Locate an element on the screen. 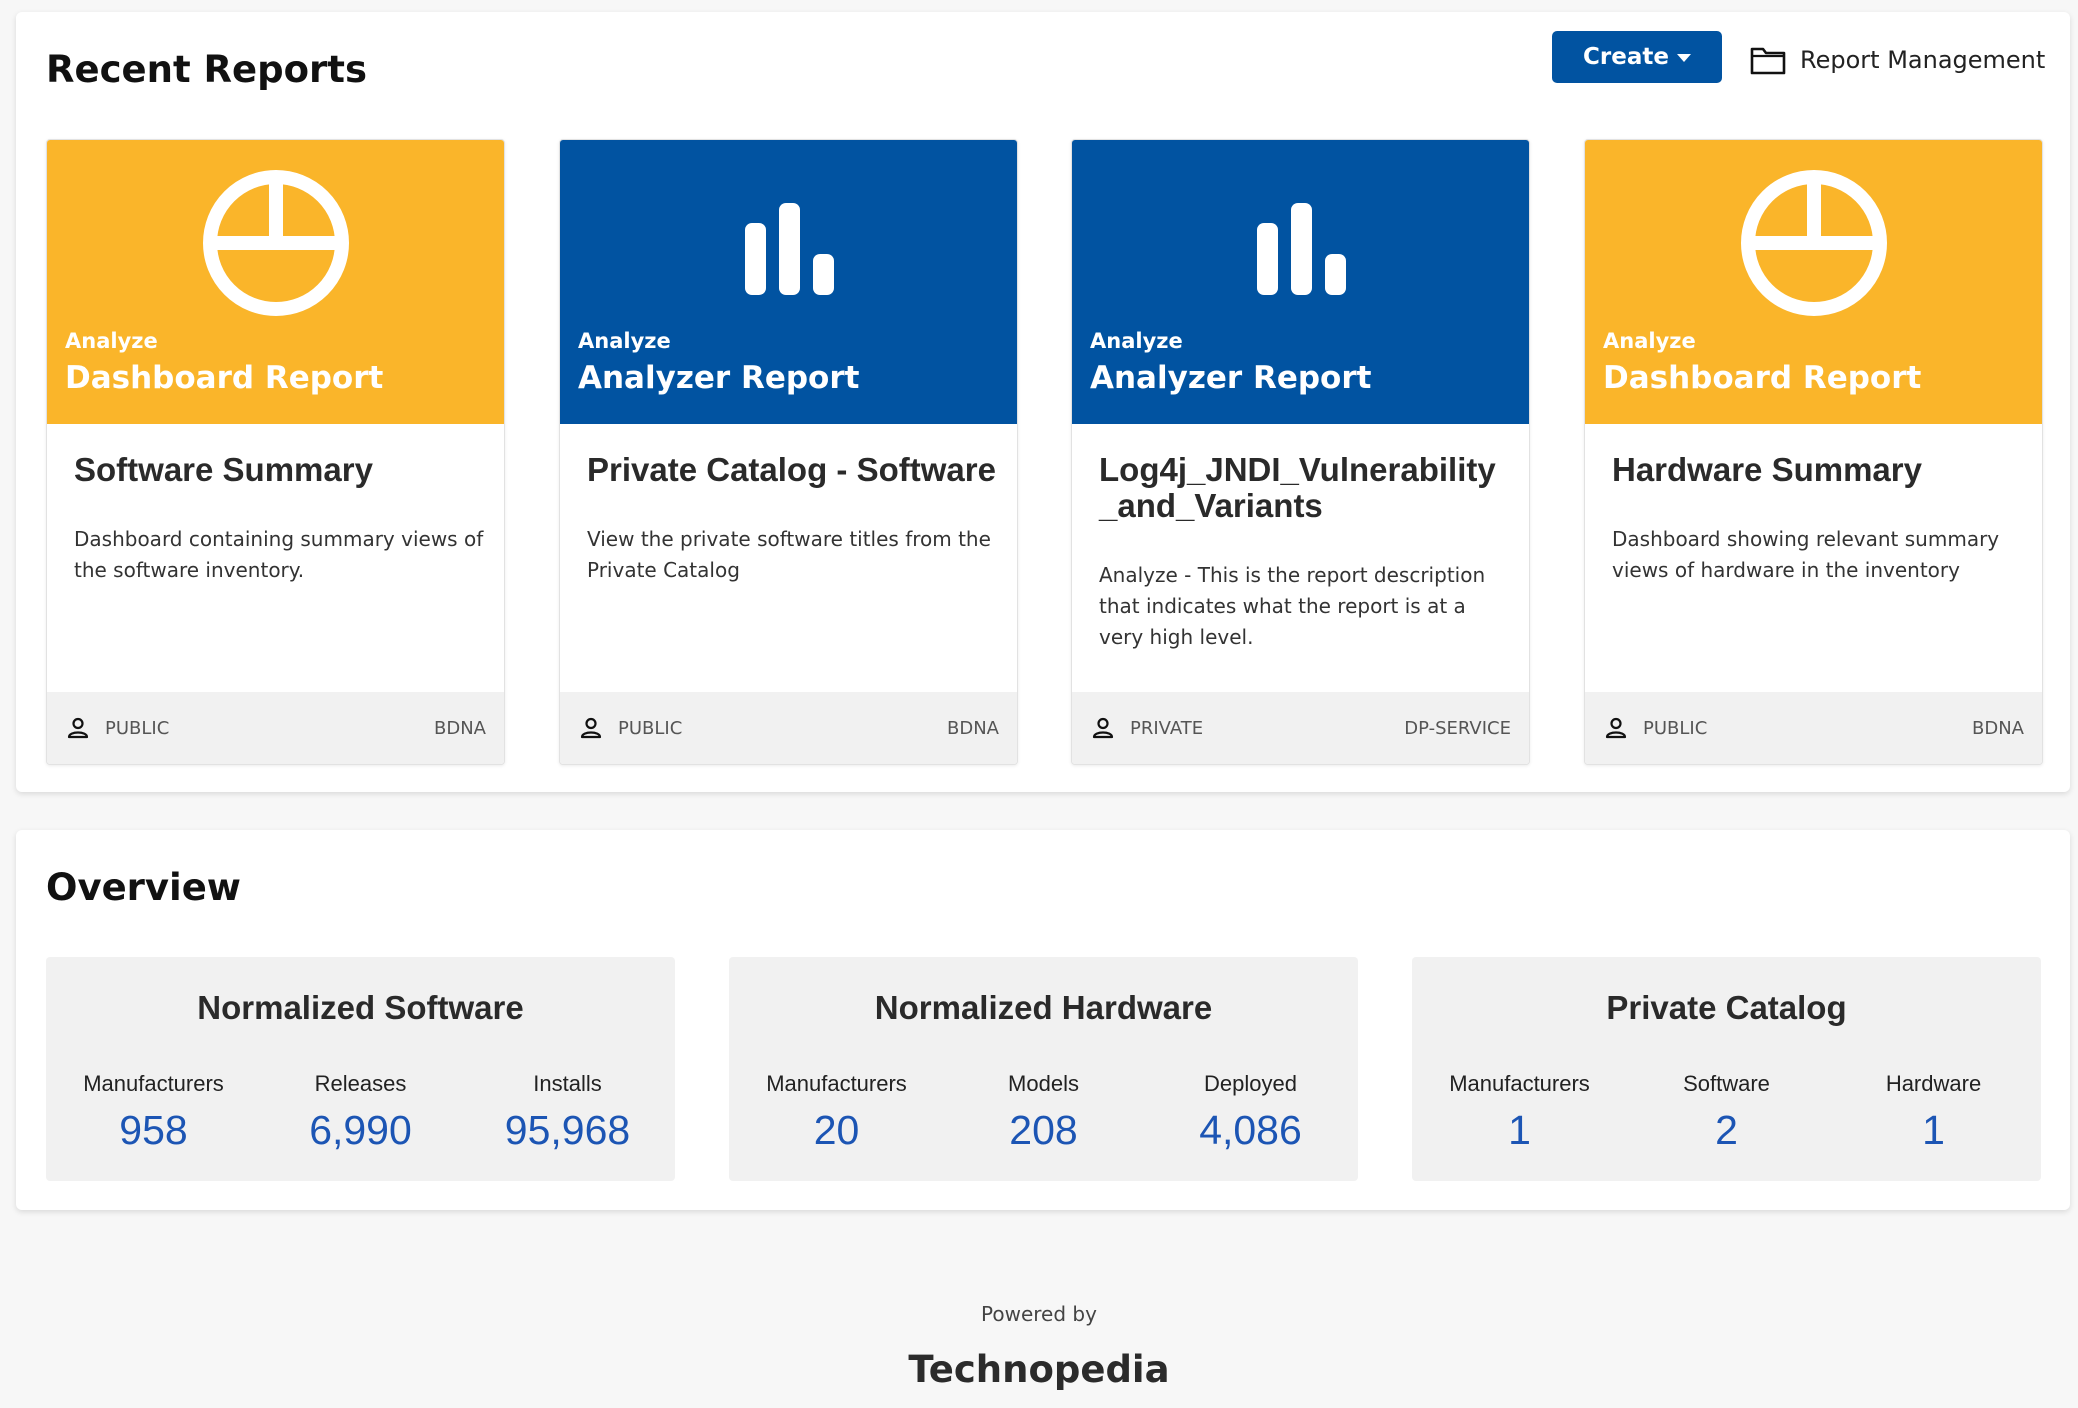 This screenshot has height=1408, width=2078. metric-models: Models 208 is located at coordinates (1043, 1112).